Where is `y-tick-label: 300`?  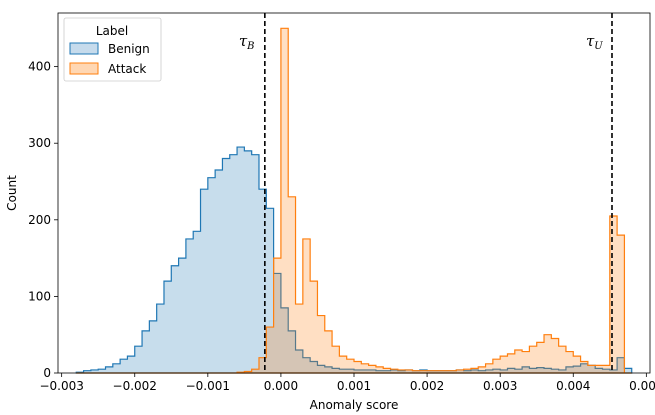
y-tick-label: 300 is located at coordinates (39, 143).